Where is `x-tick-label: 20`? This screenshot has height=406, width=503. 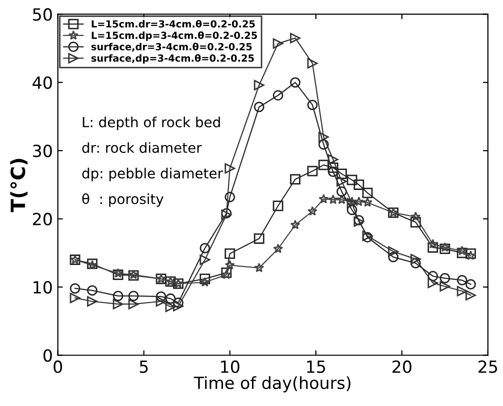
x-tick-label: 20 is located at coordinates (402, 367).